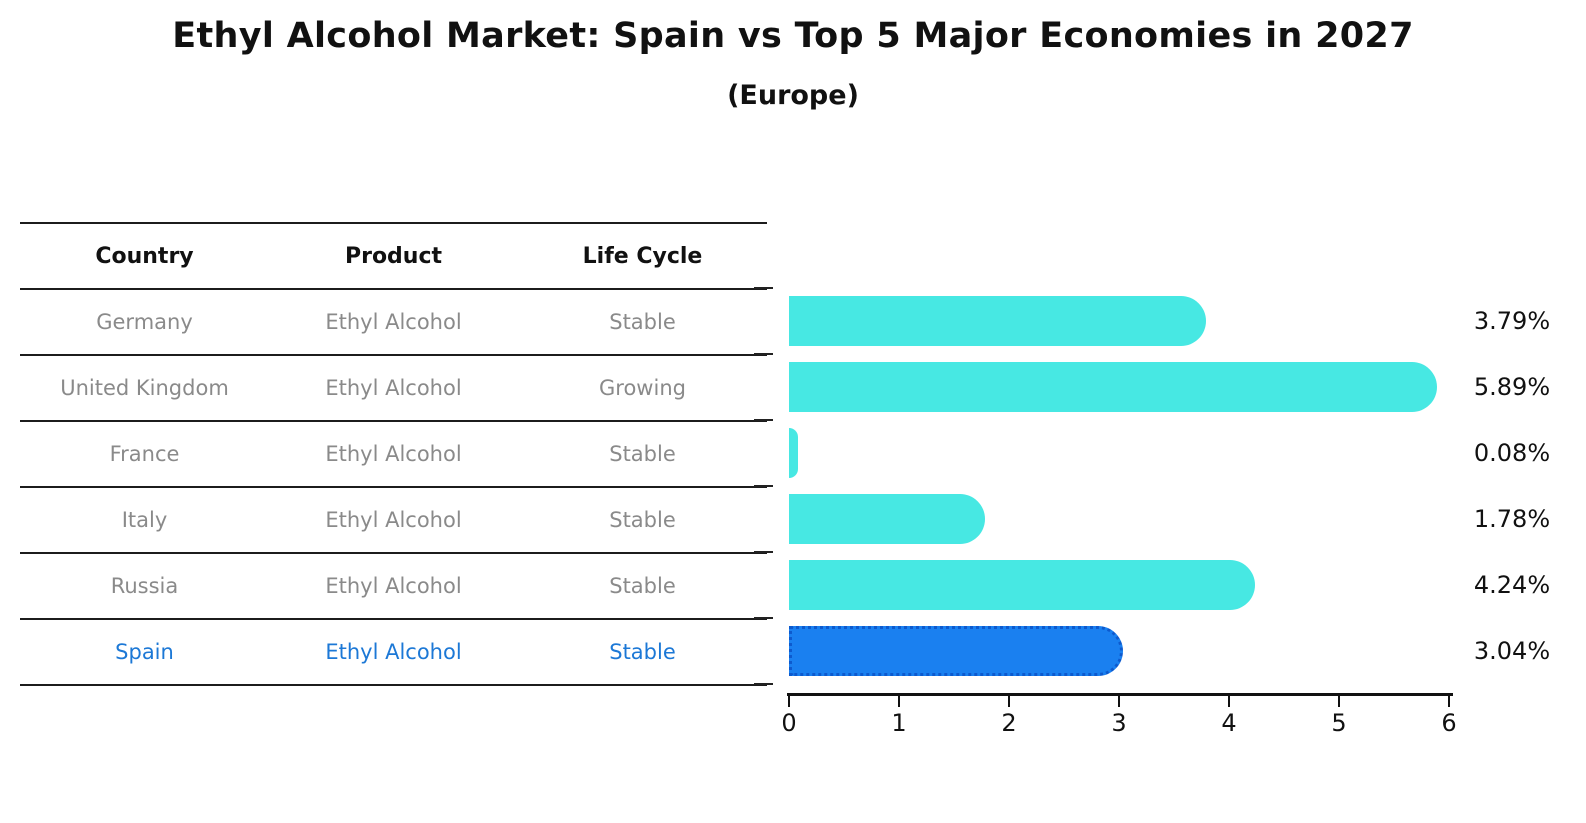 The image size is (1586, 823). Describe the element at coordinates (642, 388) in the screenshot. I see `table-cell-life-cycle: Growing` at that location.